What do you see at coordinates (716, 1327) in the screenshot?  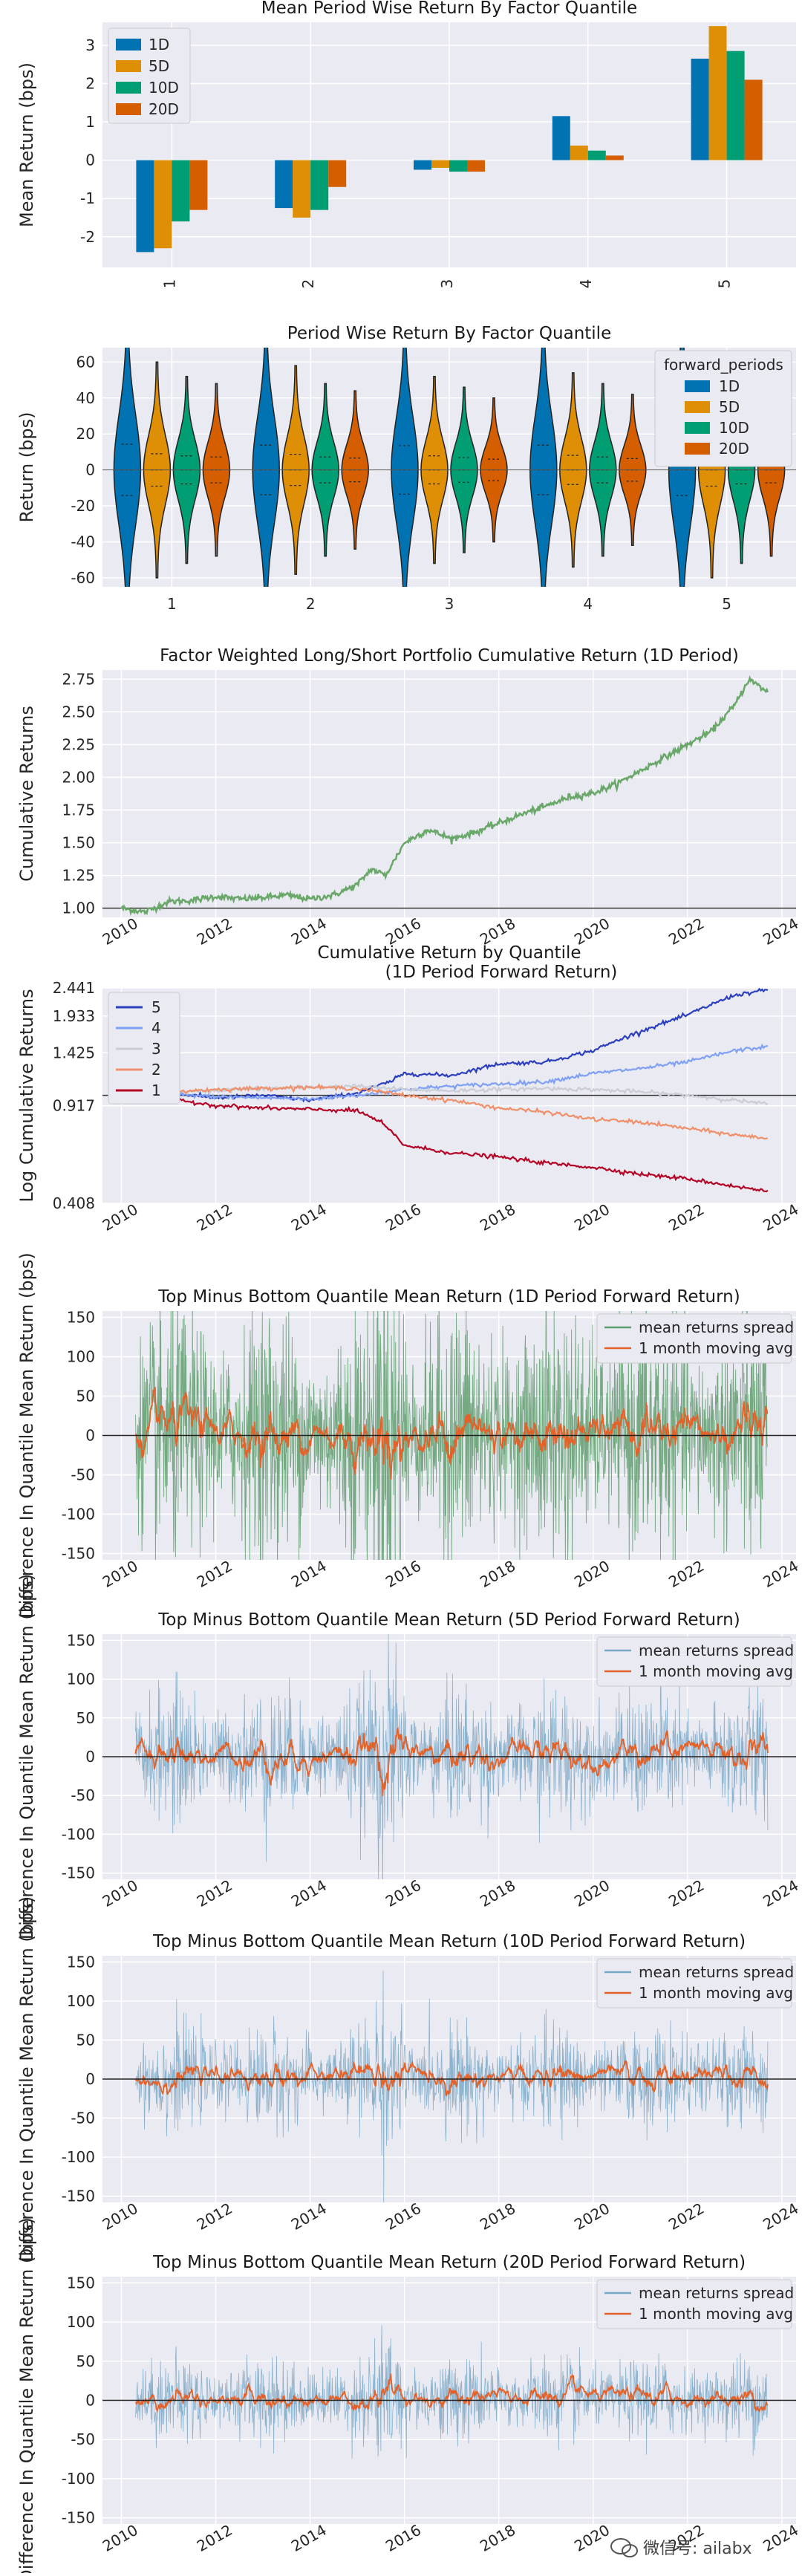 I see `legend-label: mean returns spread` at bounding box center [716, 1327].